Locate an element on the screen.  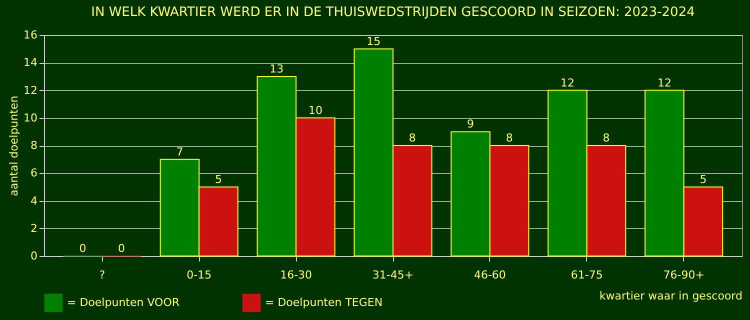
x-tick-label: 0-15 is located at coordinates (199, 275).